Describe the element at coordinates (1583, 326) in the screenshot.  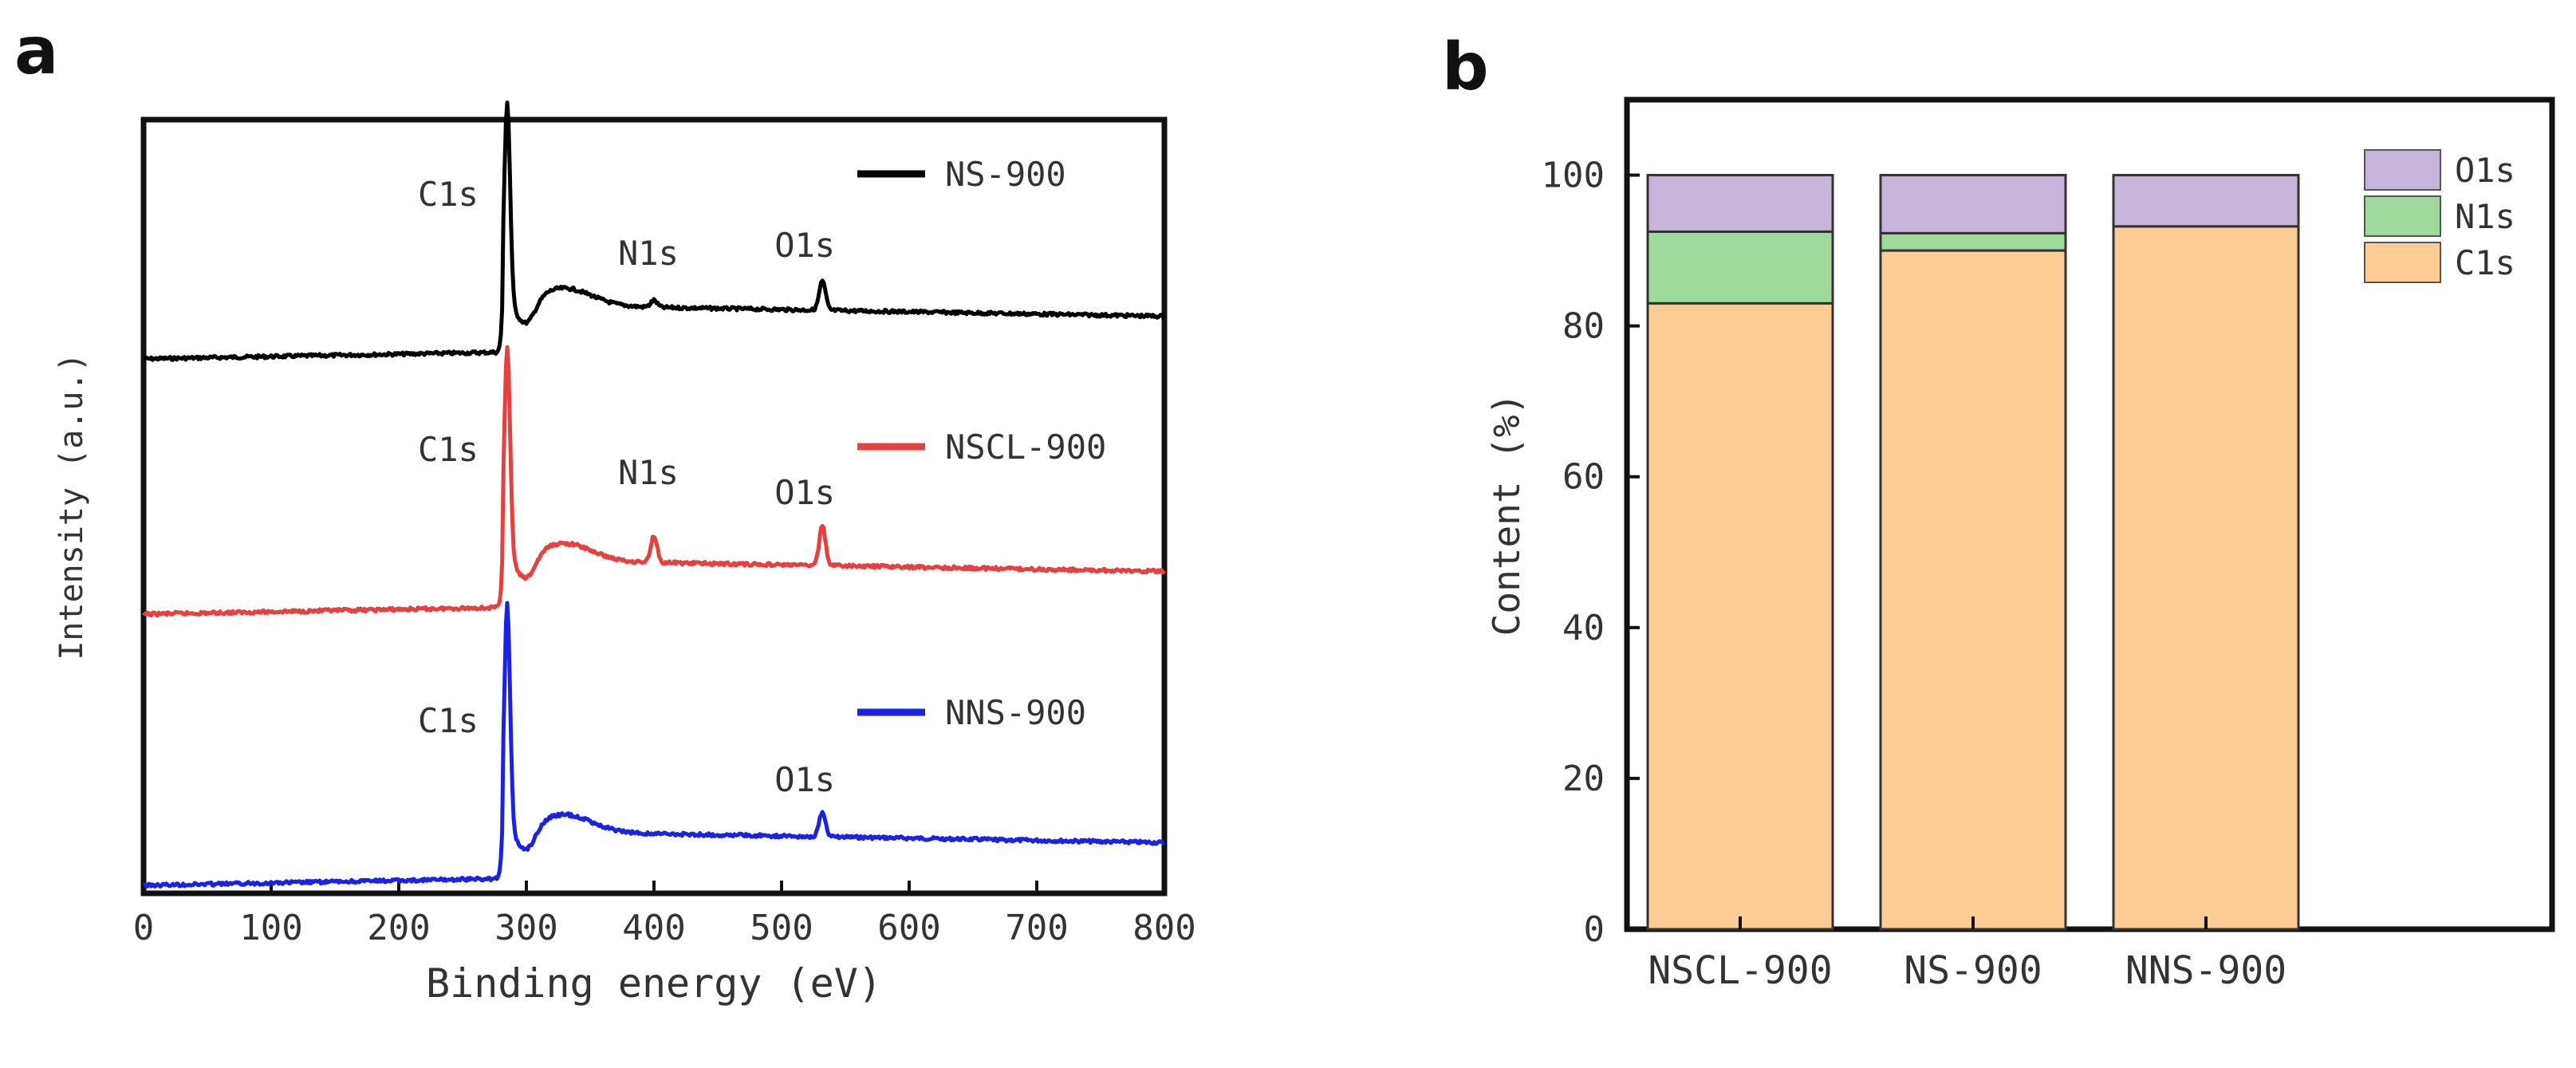
I see `y-tick-label-80: 80` at that location.